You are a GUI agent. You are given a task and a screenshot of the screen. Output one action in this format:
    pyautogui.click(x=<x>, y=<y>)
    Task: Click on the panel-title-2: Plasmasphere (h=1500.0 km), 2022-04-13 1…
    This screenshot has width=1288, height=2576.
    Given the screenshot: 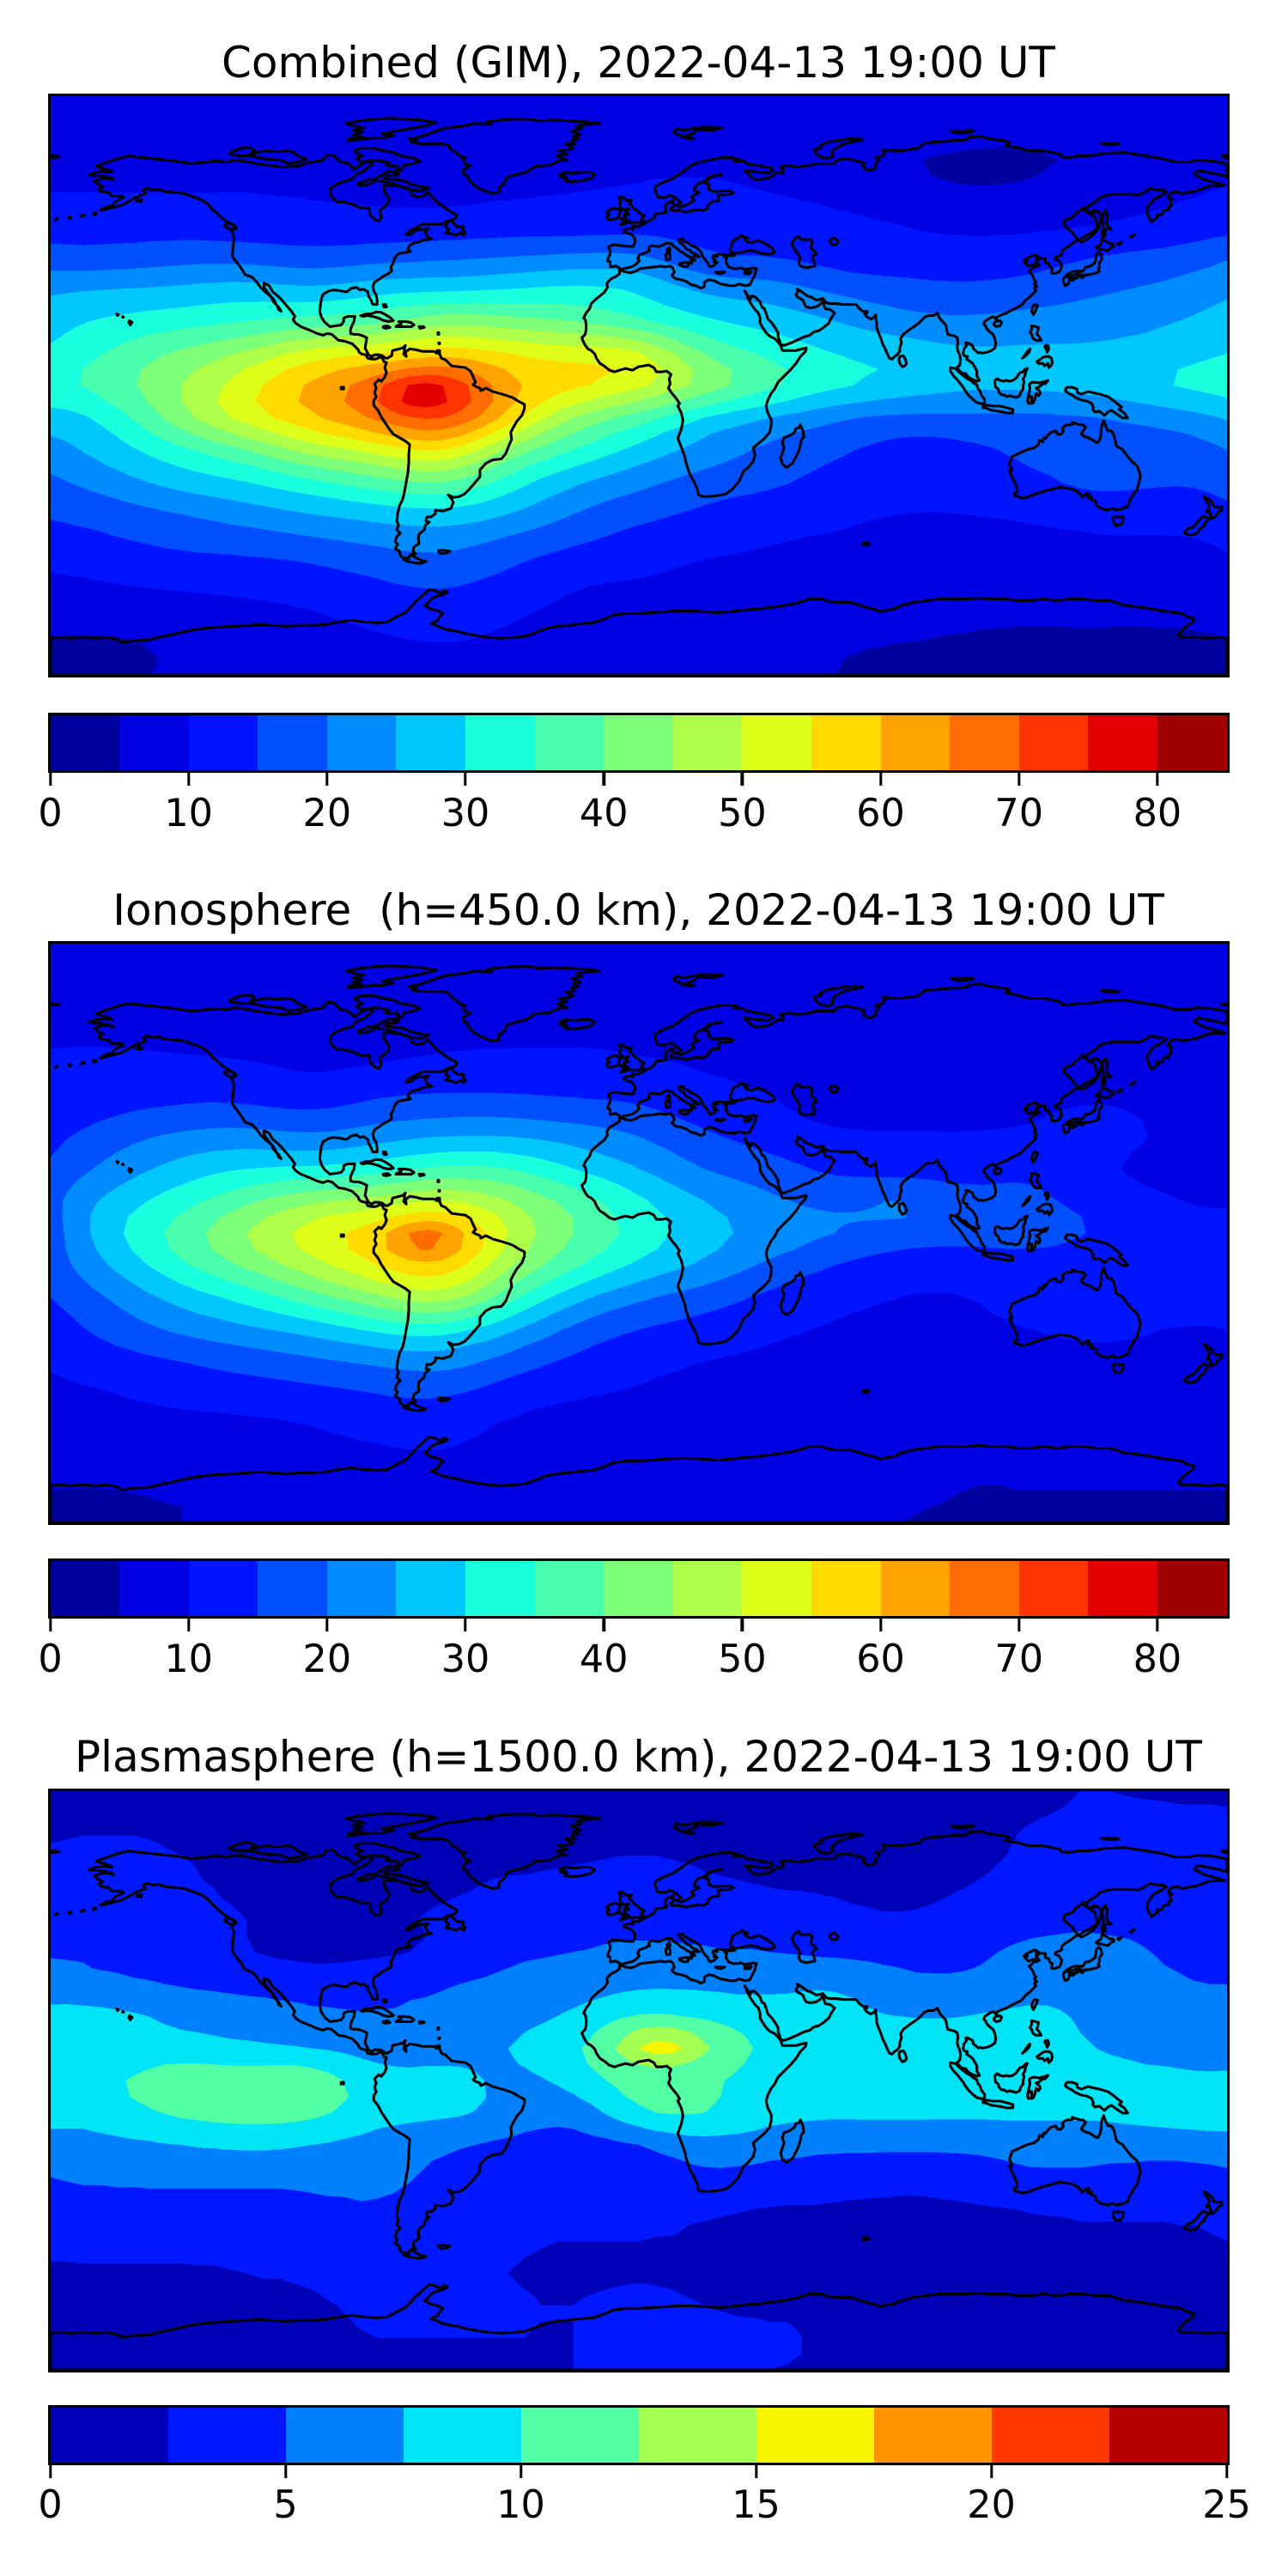 What is the action you would take?
    pyautogui.click(x=638, y=1758)
    